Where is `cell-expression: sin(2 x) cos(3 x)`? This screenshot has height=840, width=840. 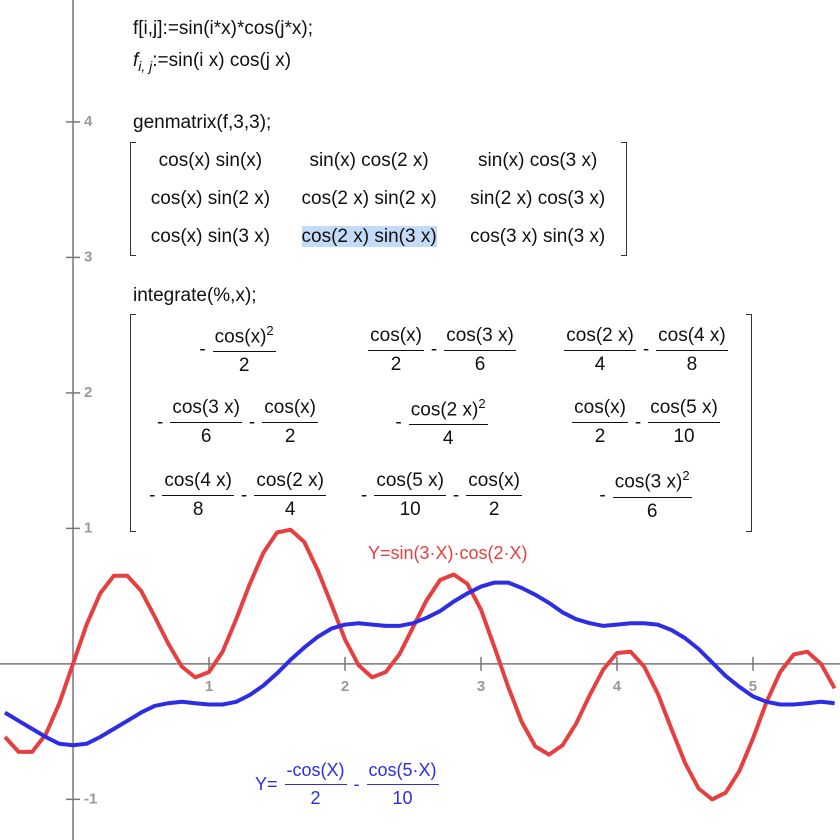 cell-expression: sin(2 x) cos(3 x) is located at coordinates (538, 198).